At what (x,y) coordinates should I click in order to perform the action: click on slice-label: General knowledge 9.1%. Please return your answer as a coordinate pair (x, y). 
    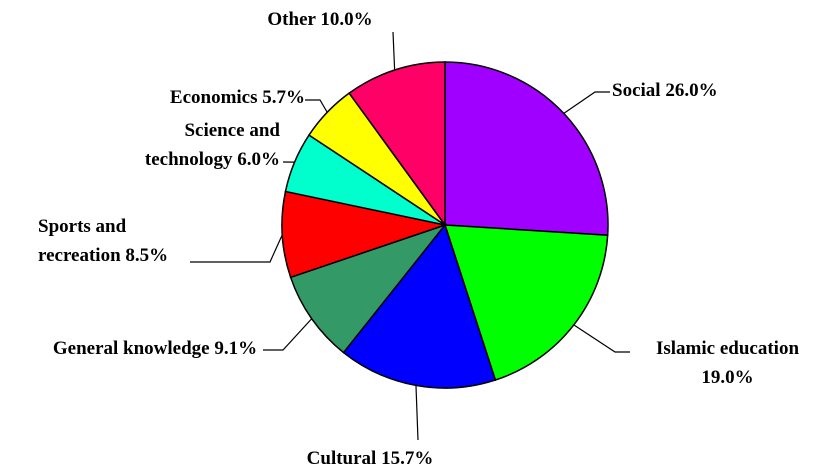
    Looking at the image, I should click on (155, 348).